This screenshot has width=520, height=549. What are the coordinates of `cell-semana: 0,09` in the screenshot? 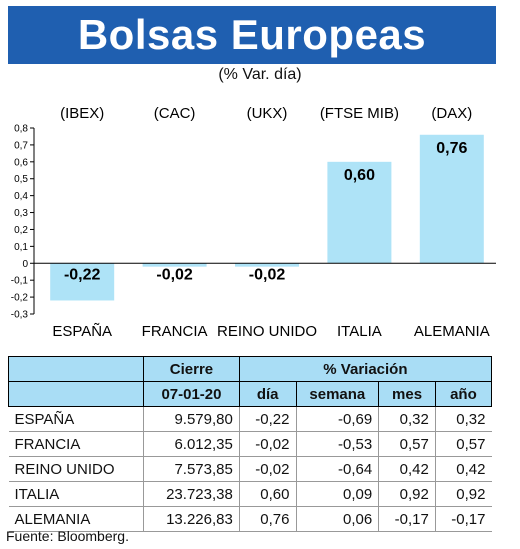 It's located at (338, 494).